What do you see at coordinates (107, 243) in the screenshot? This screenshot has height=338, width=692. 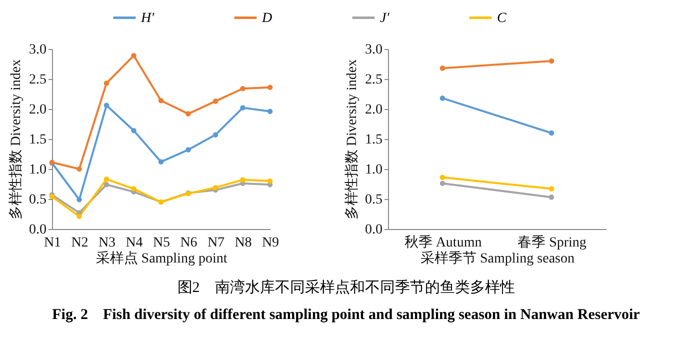 I see `x-tick-label: N3` at bounding box center [107, 243].